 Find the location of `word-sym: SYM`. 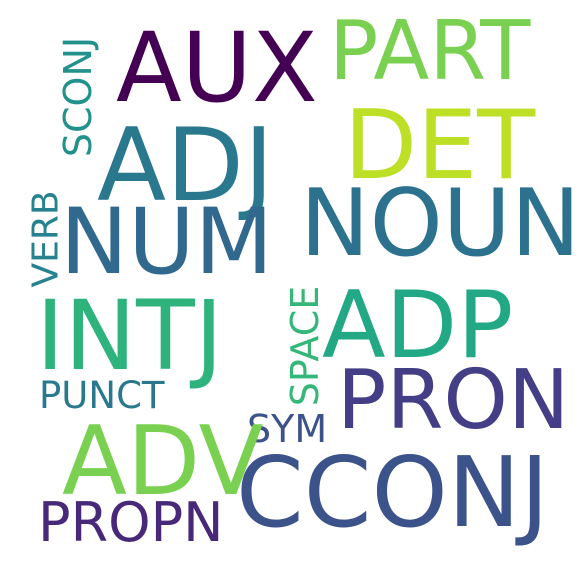

word-sym: SYM is located at coordinates (287, 429).